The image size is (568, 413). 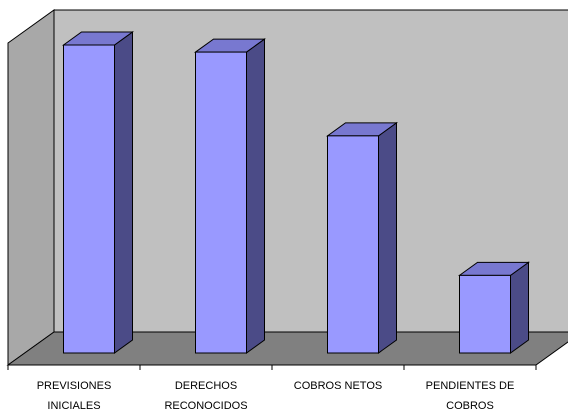 I want to click on x-tick-label: RECONOCIDOS, so click(x=205, y=406).